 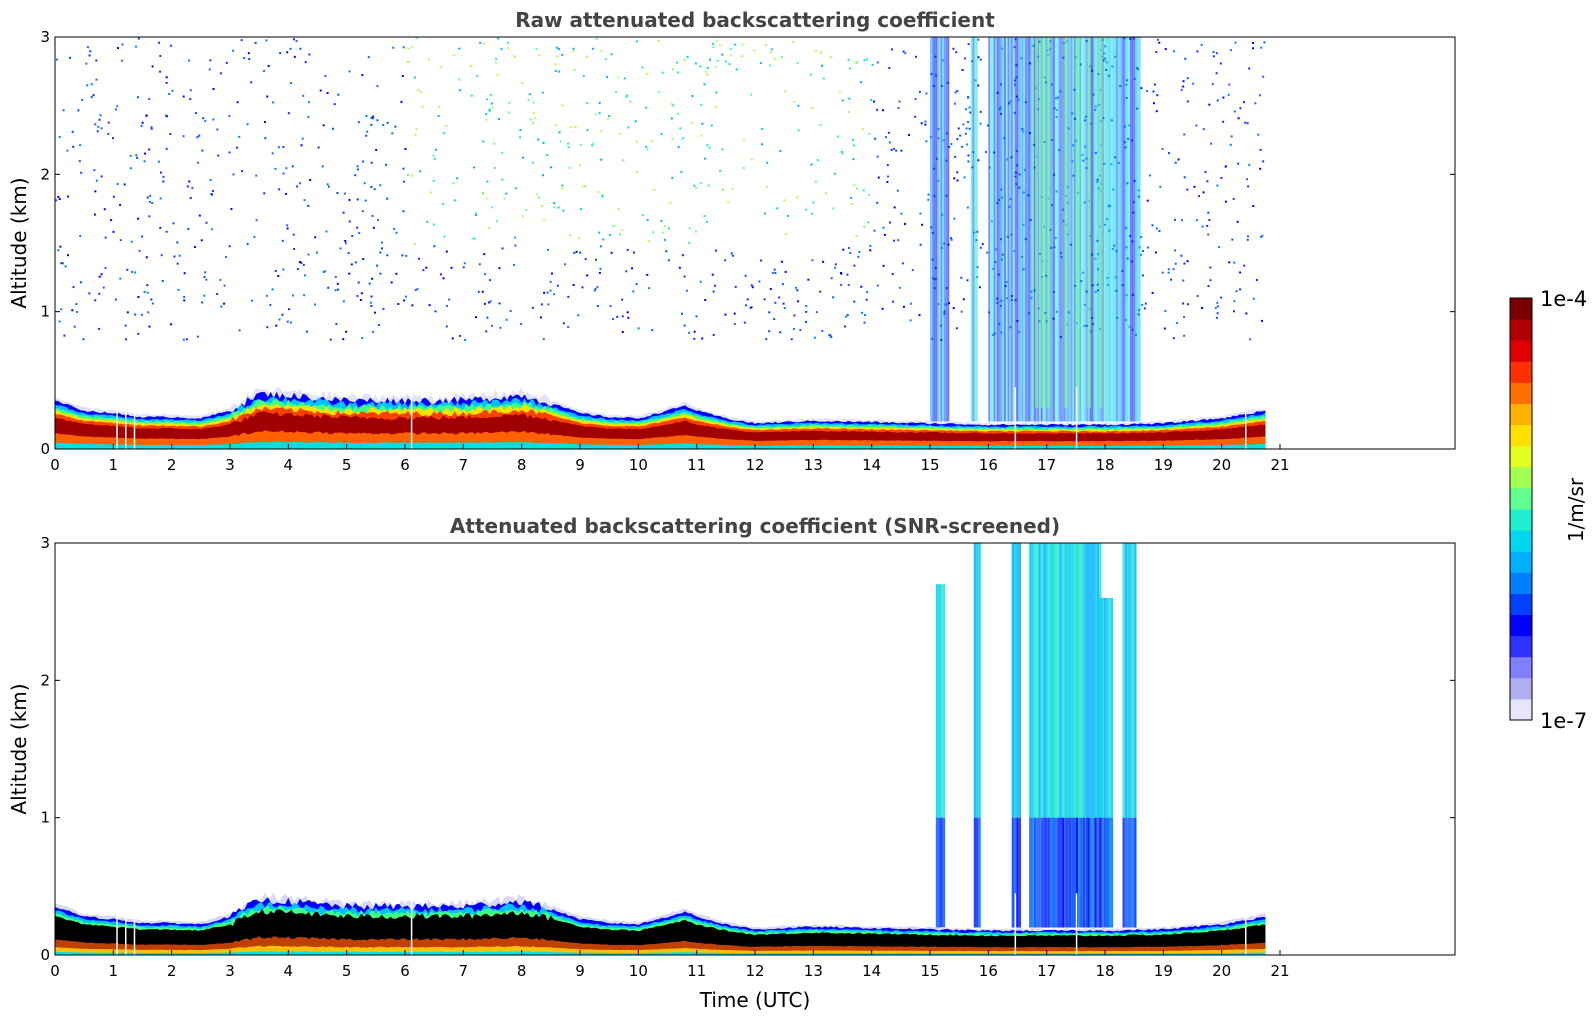 I want to click on missing-profile-line, so click(x=134, y=924).